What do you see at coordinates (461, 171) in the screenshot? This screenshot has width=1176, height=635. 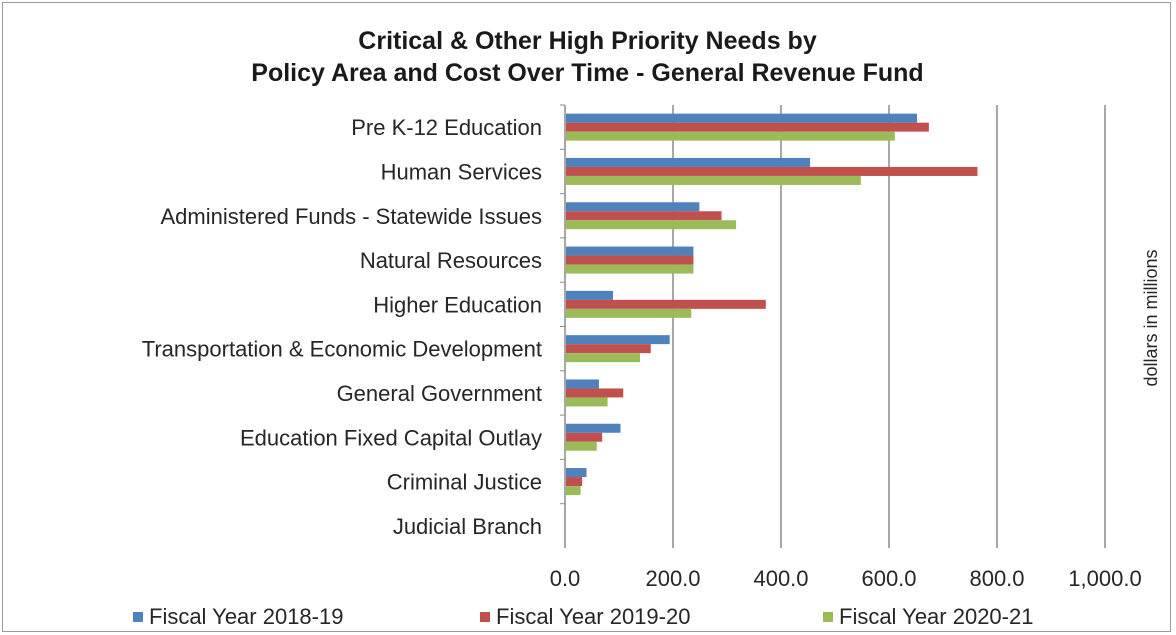 I see `category-label: Human Services` at bounding box center [461, 171].